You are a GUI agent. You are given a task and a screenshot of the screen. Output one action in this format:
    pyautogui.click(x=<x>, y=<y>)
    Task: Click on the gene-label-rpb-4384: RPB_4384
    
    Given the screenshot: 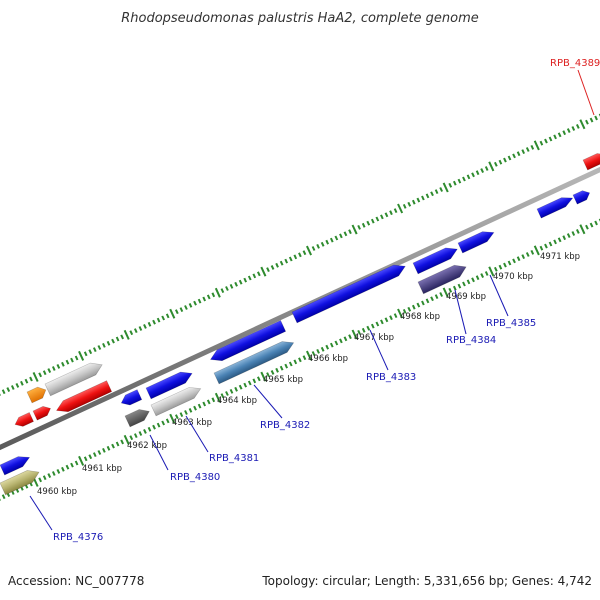 What is the action you would take?
    pyautogui.click(x=471, y=340)
    